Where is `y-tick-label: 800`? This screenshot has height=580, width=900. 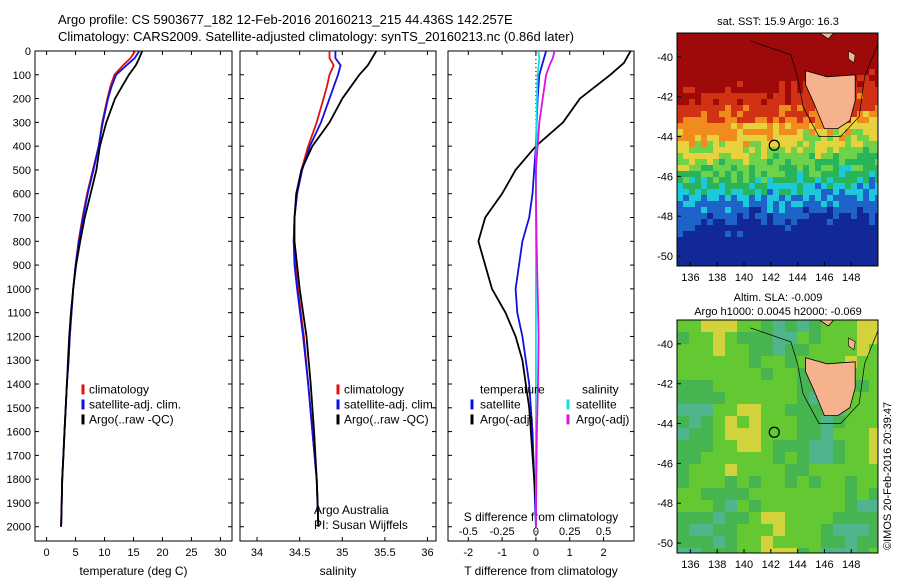 y-tick-label: 800 is located at coordinates (22, 242).